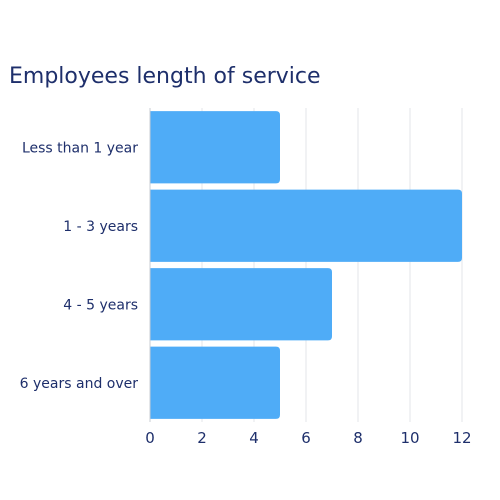 This screenshot has height=500, width=500. I want to click on x-tick-label: 12, so click(461, 438).